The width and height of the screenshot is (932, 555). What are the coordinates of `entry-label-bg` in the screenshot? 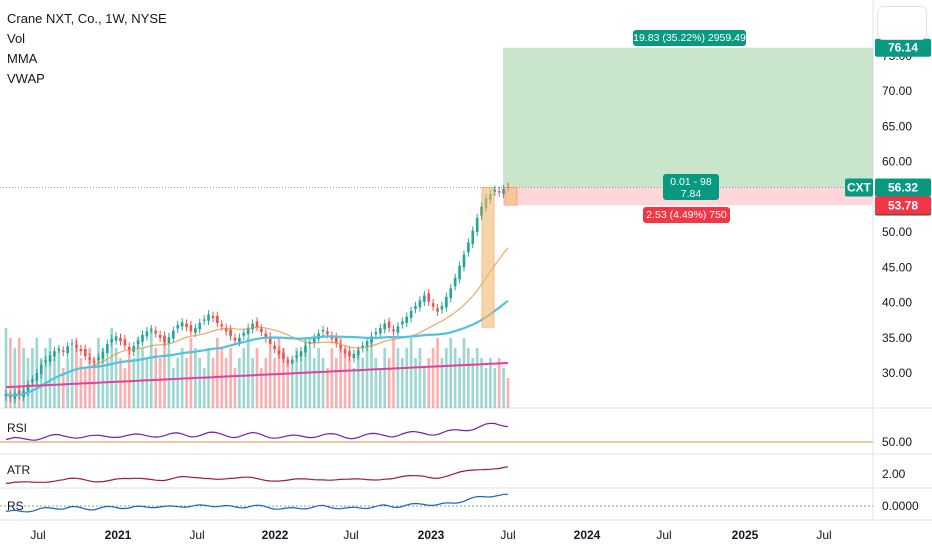 It's located at (691, 187).